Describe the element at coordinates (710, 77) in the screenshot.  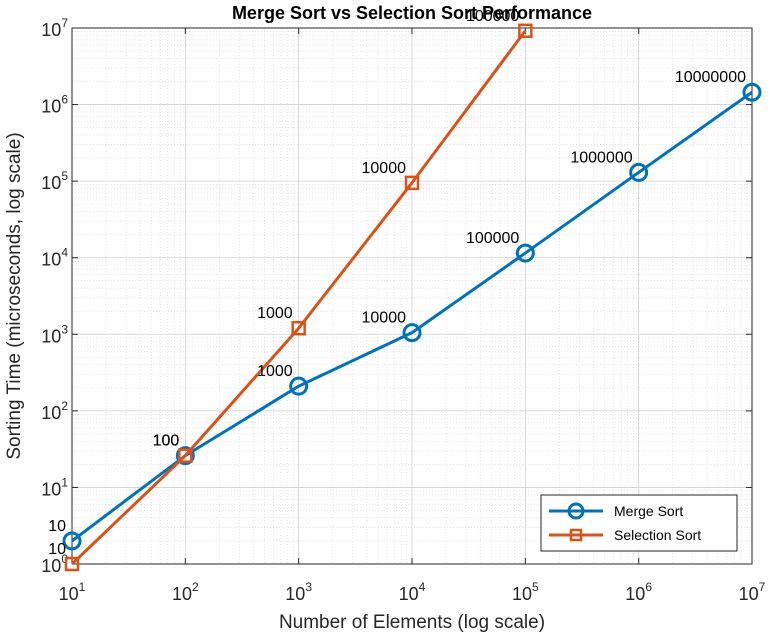
I see `data-label: 10000000` at that location.